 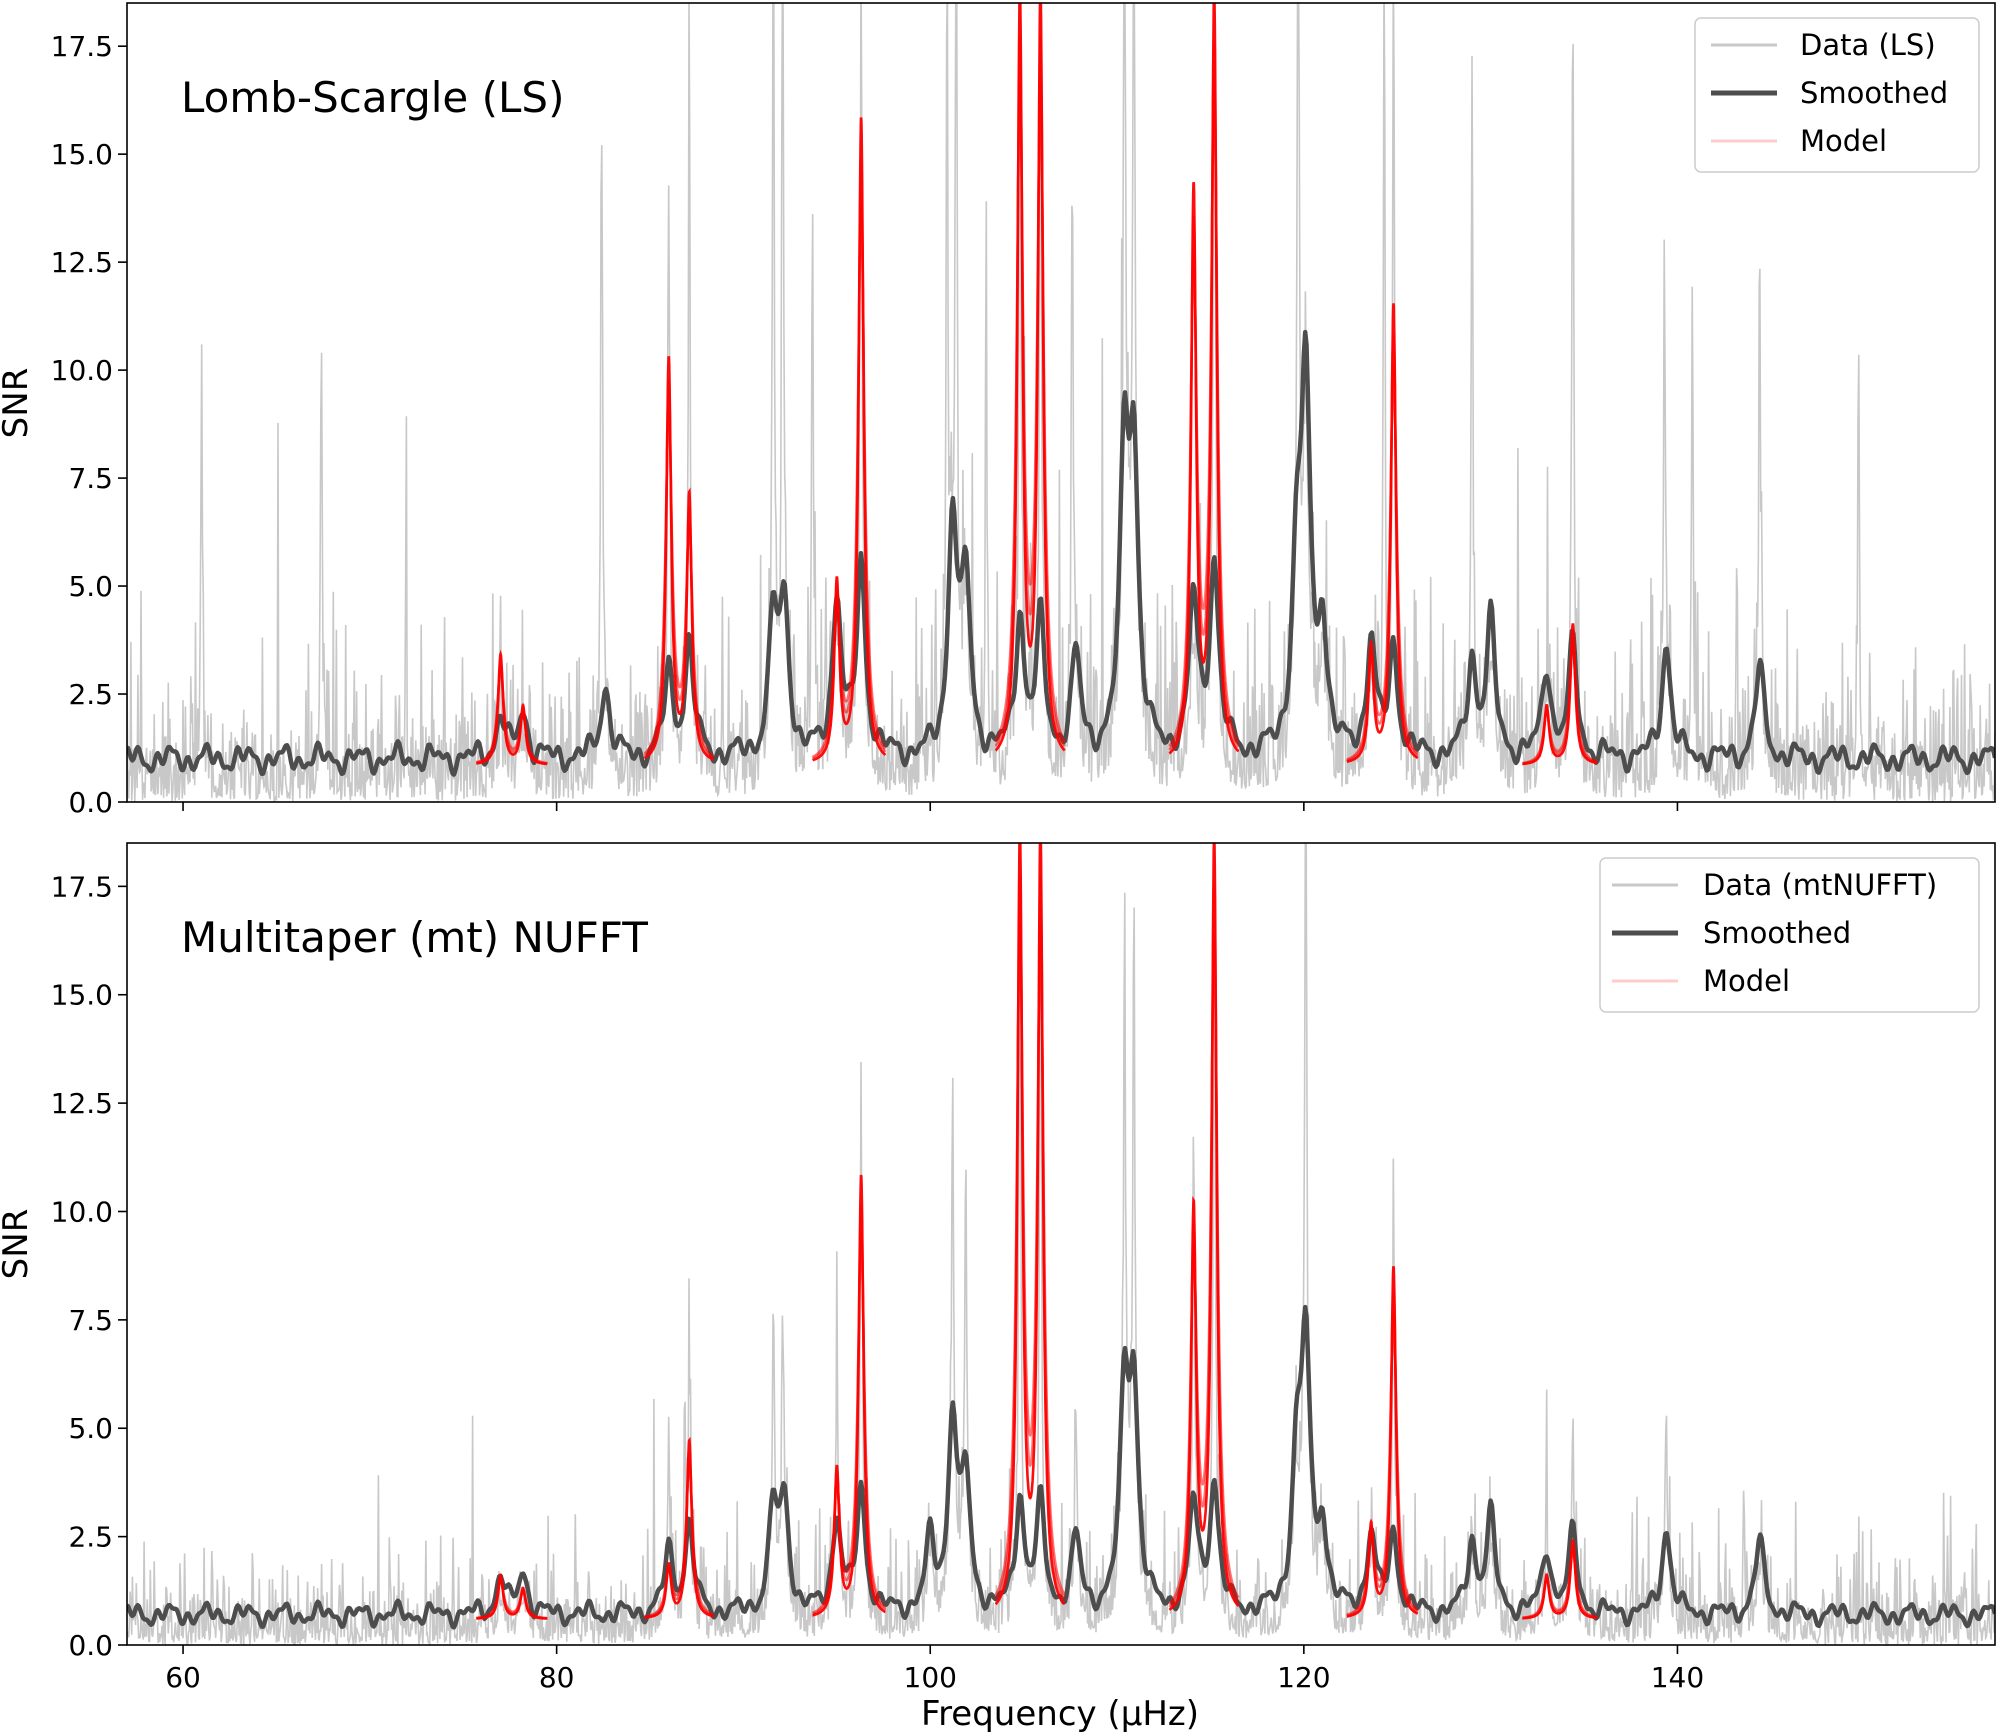 I want to click on x-tick-label: 120, so click(x=1303, y=1677).